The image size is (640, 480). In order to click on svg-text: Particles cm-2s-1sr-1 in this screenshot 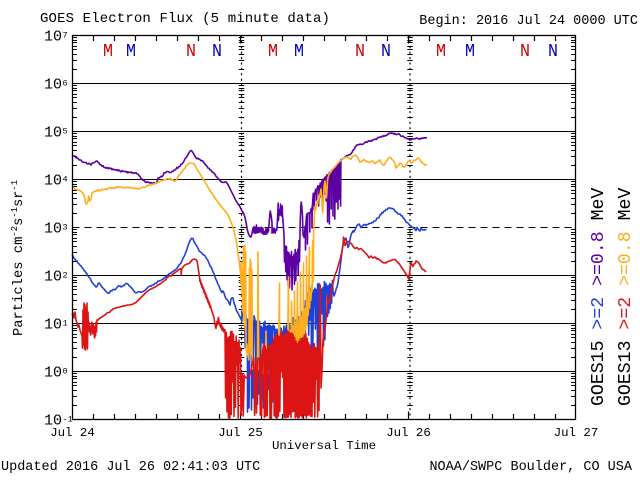, I will do `click(18, 258)`.